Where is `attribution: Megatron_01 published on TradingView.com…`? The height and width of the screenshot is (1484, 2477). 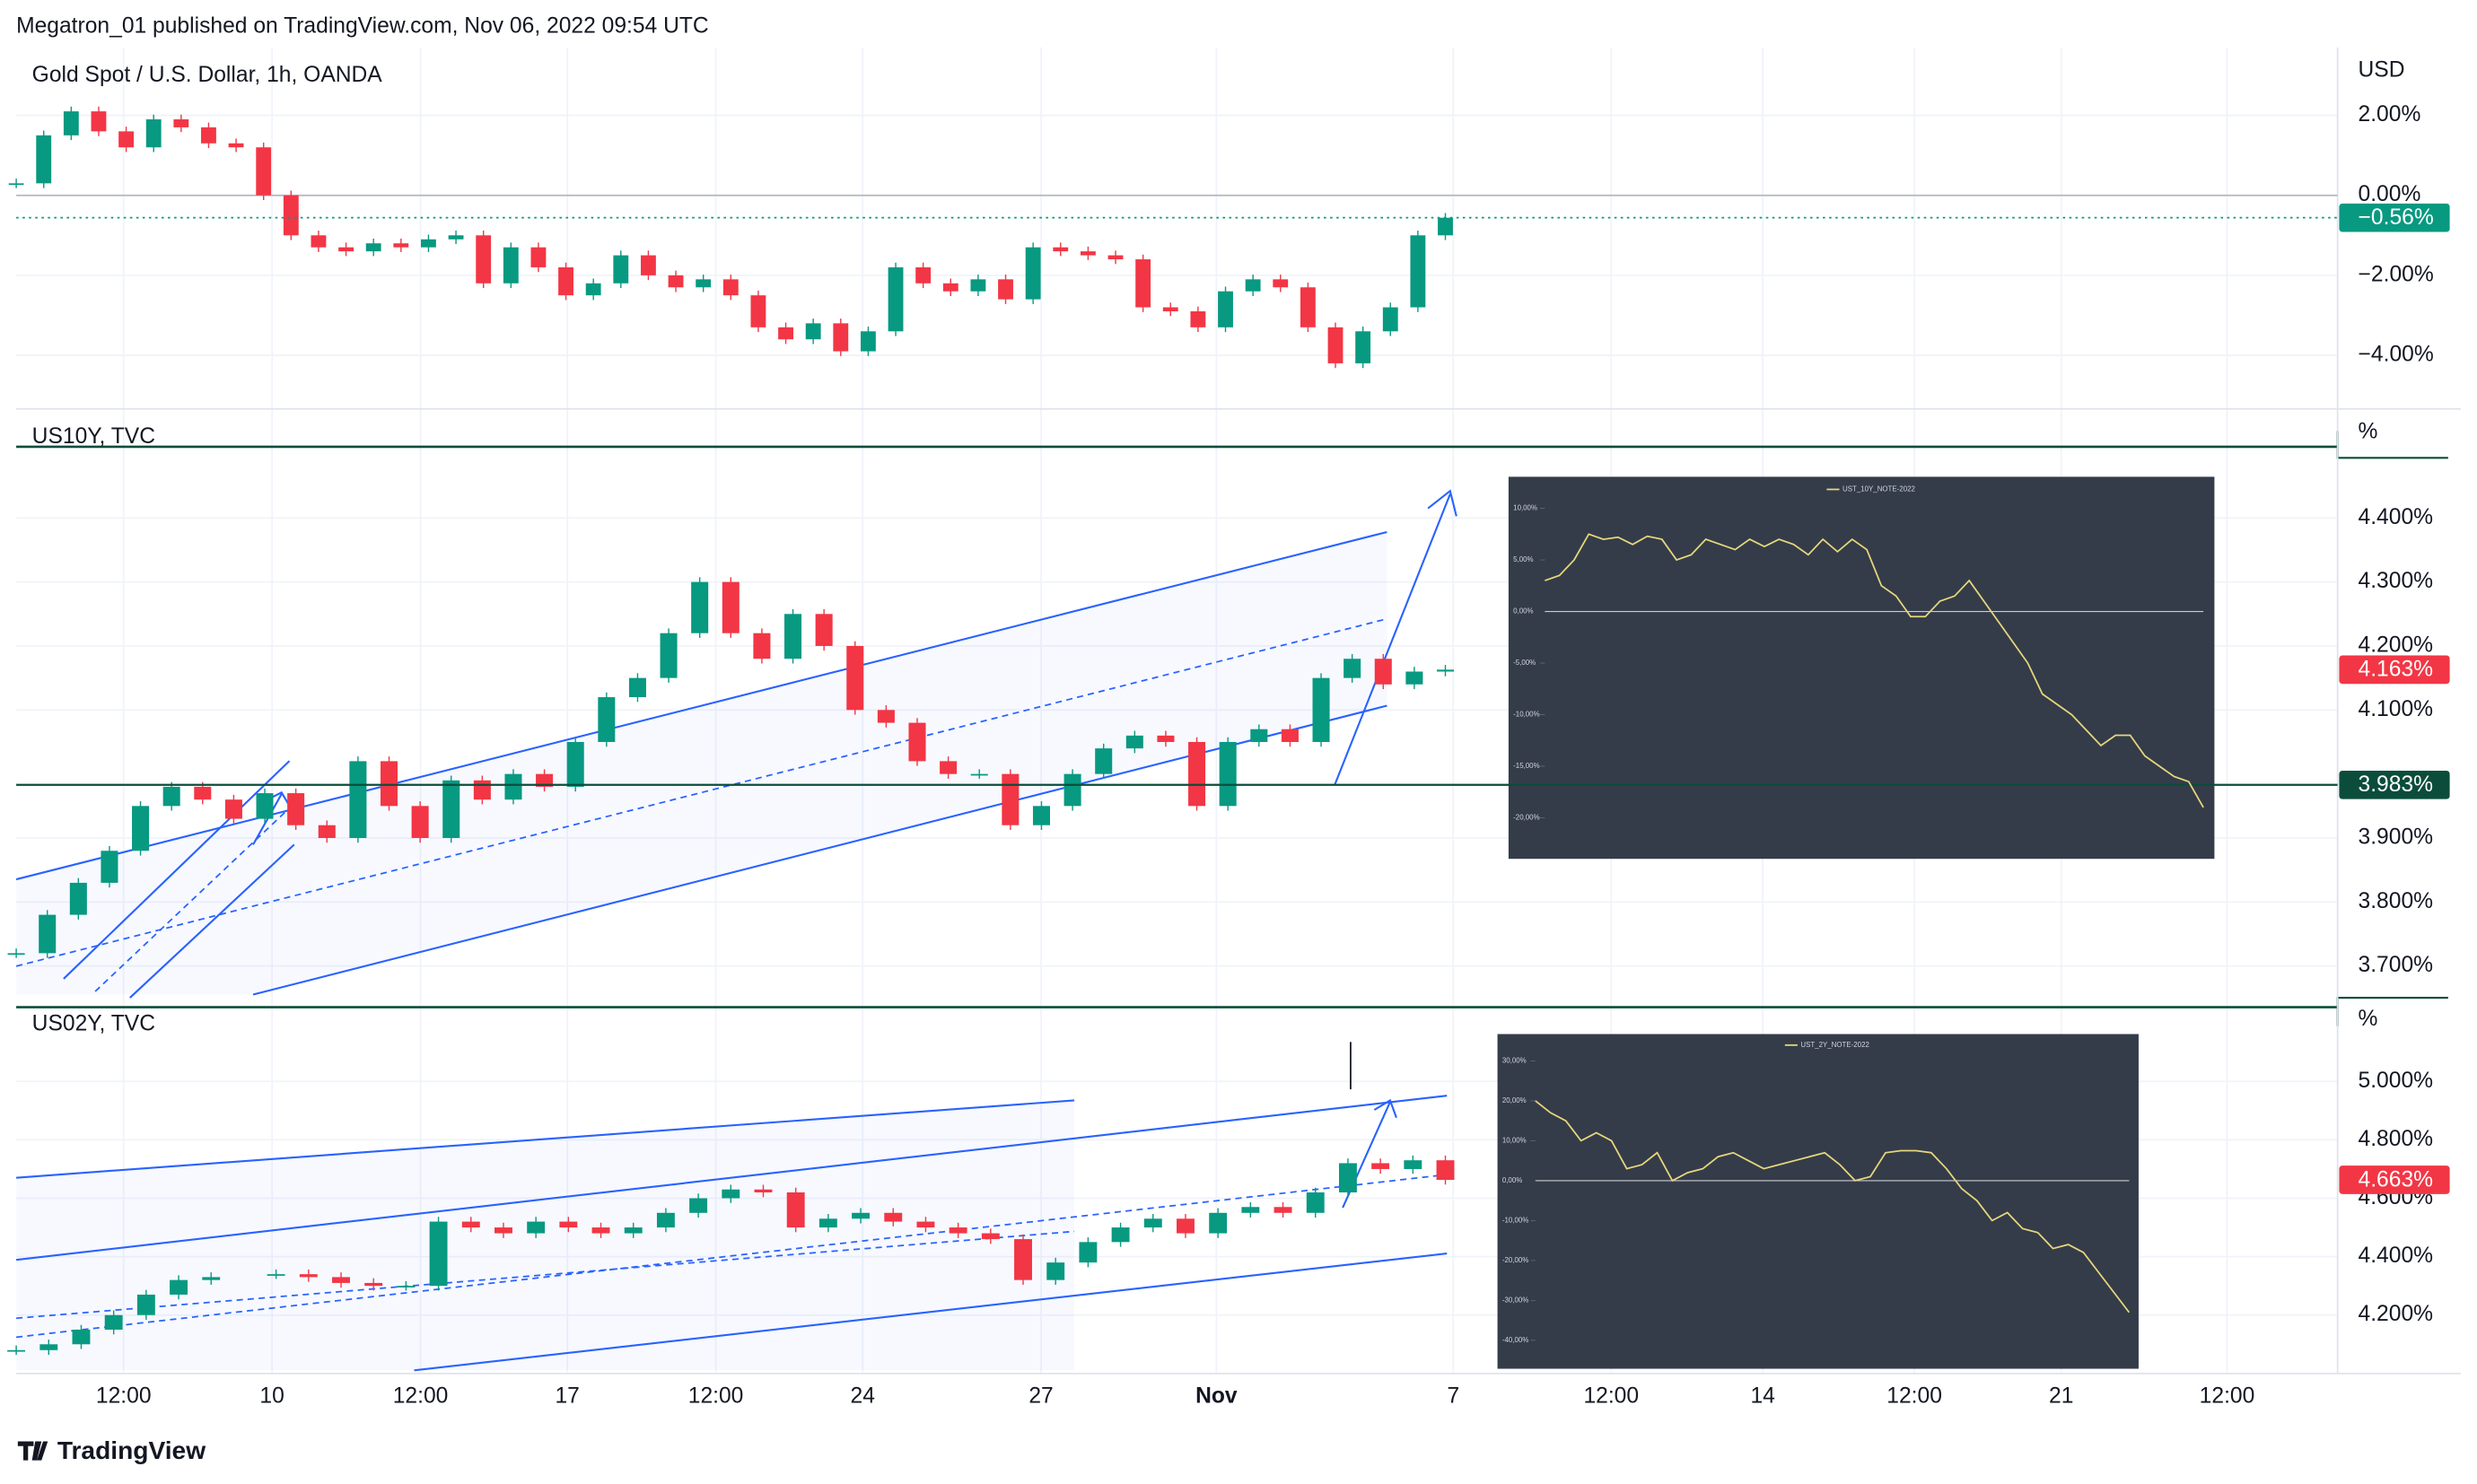
attribution: Megatron_01 published on TradingView.com… is located at coordinates (362, 26).